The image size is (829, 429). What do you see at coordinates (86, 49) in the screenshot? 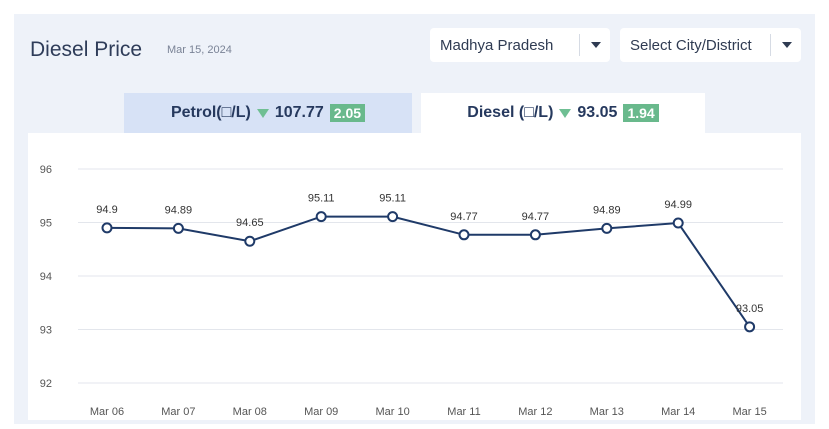
I see `page-title: Diesel Price` at bounding box center [86, 49].